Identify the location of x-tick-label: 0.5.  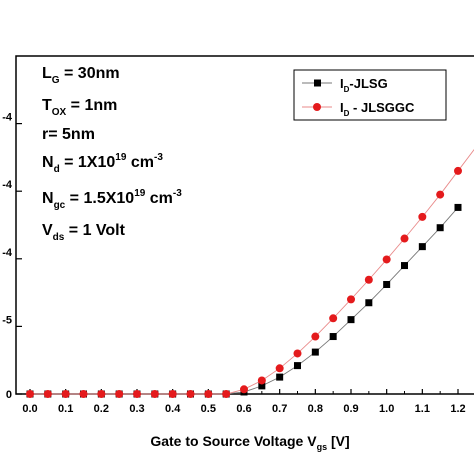
(208, 409).